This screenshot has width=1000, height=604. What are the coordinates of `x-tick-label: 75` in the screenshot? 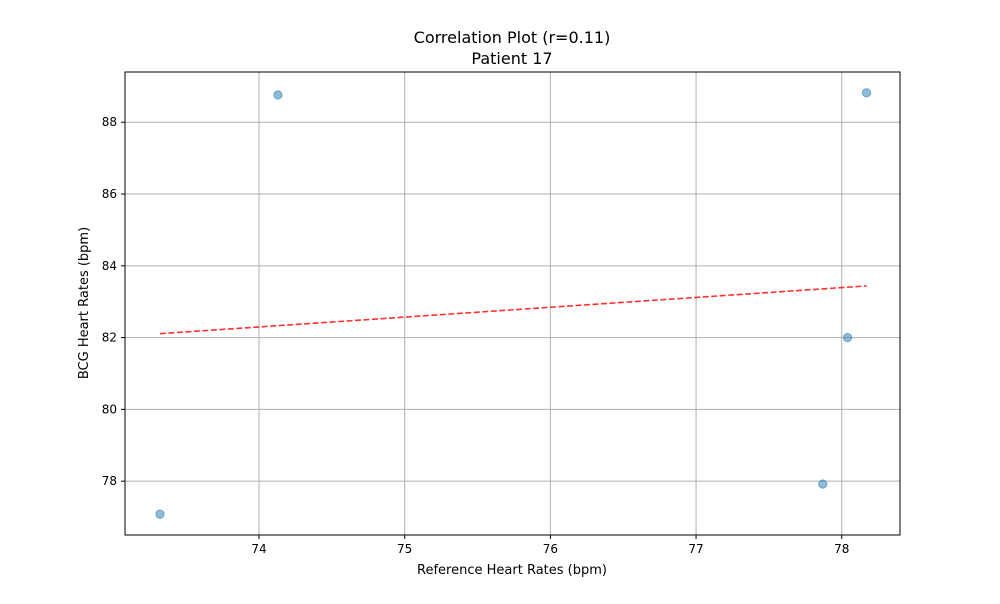 It's located at (404, 549).